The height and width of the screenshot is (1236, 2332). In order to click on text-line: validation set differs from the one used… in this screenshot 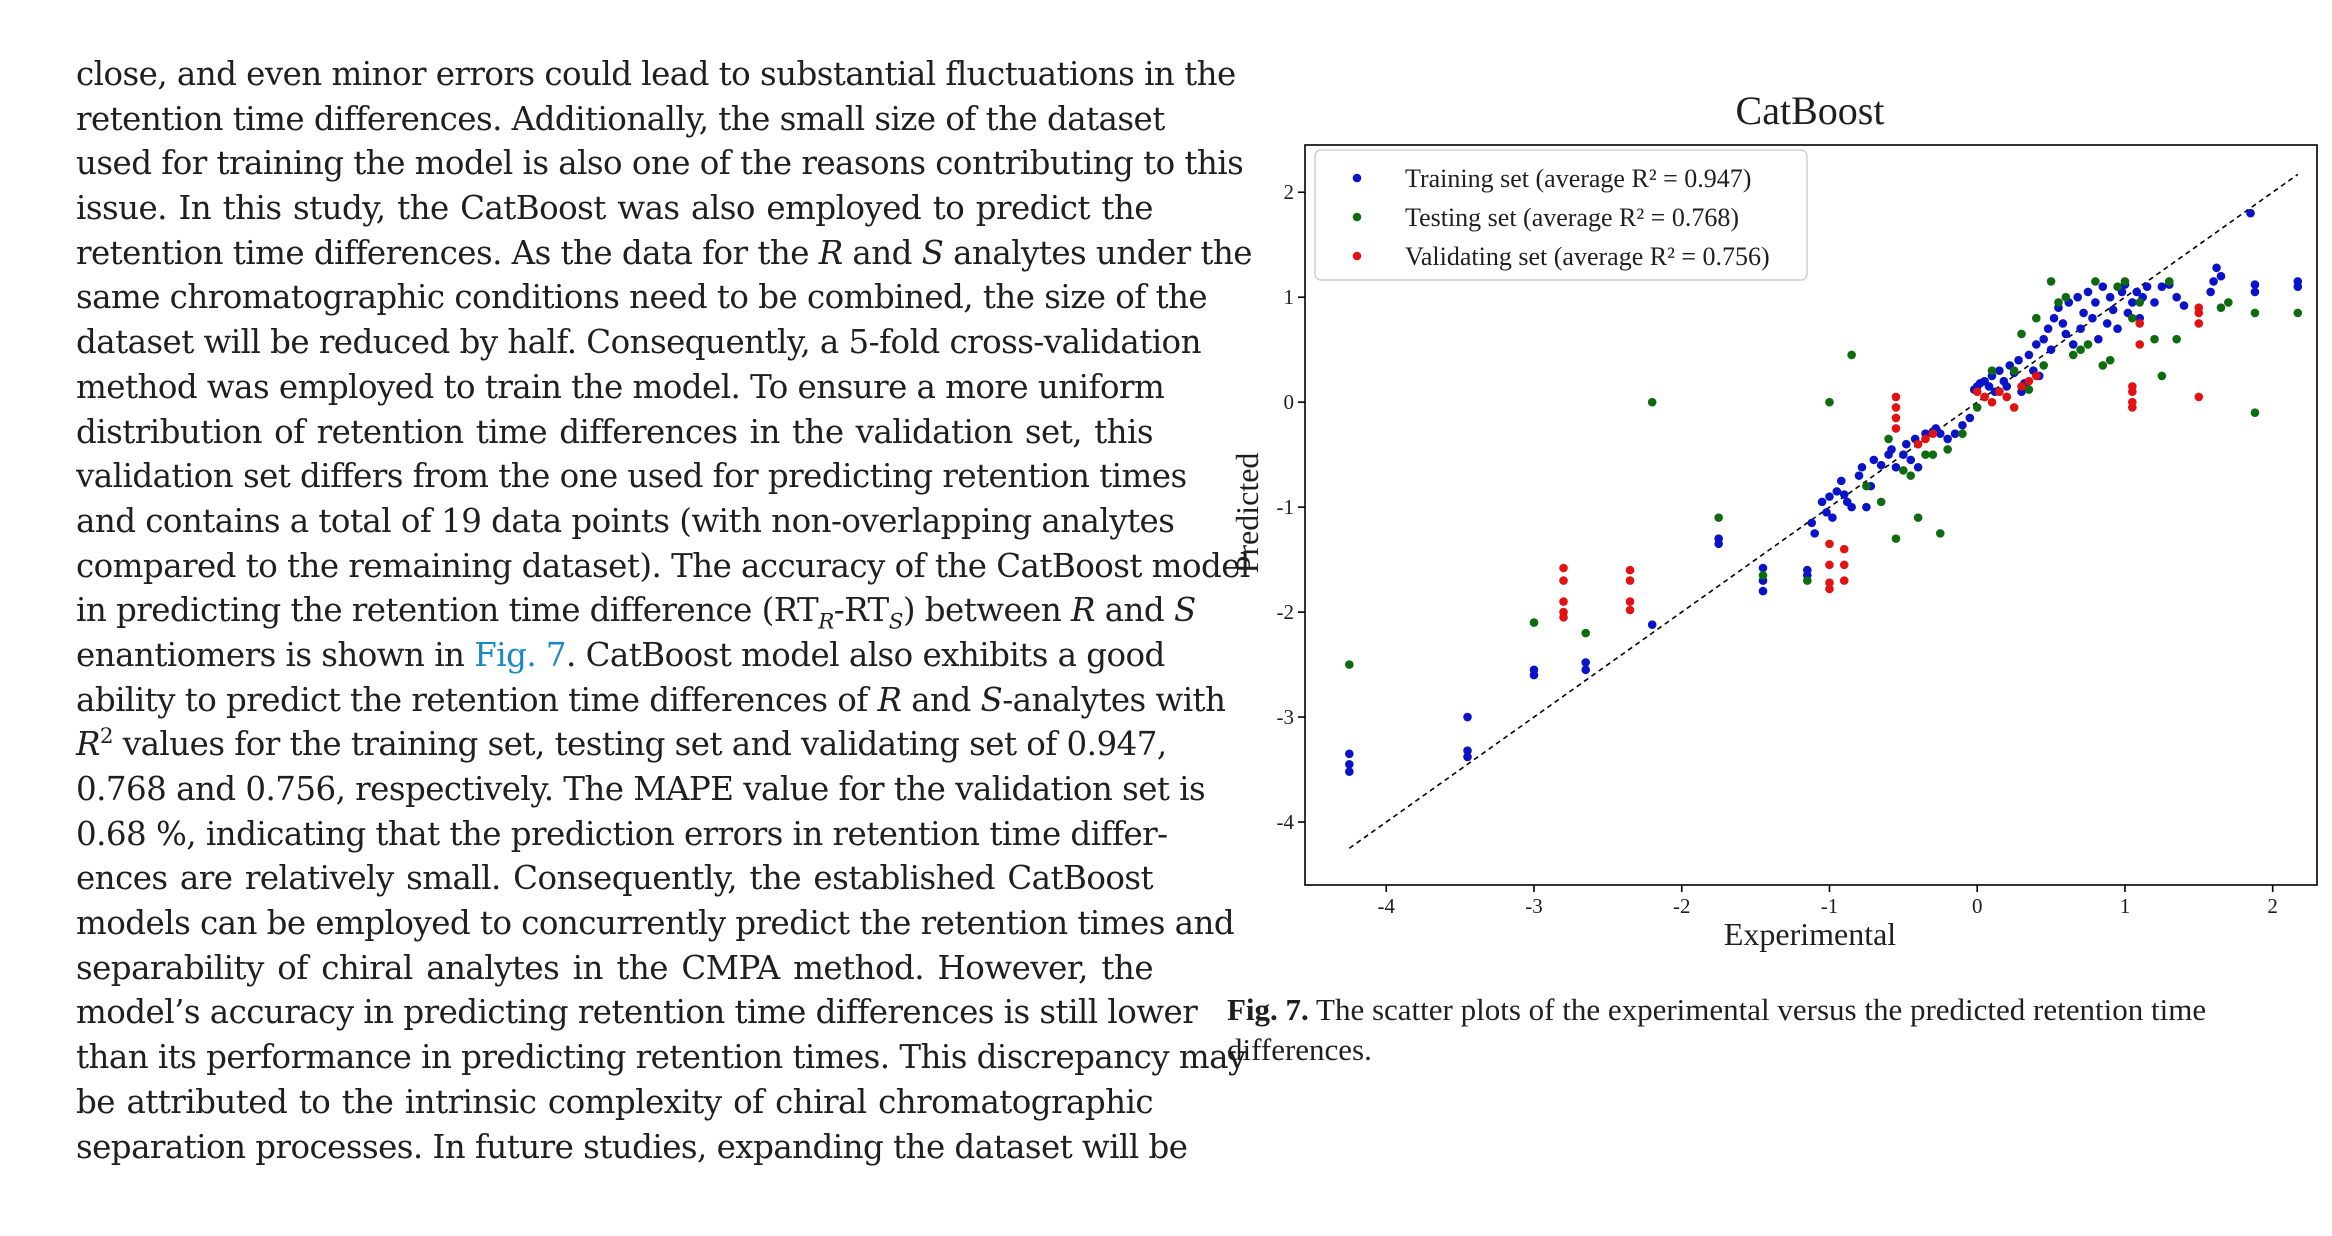, I will do `click(631, 476)`.